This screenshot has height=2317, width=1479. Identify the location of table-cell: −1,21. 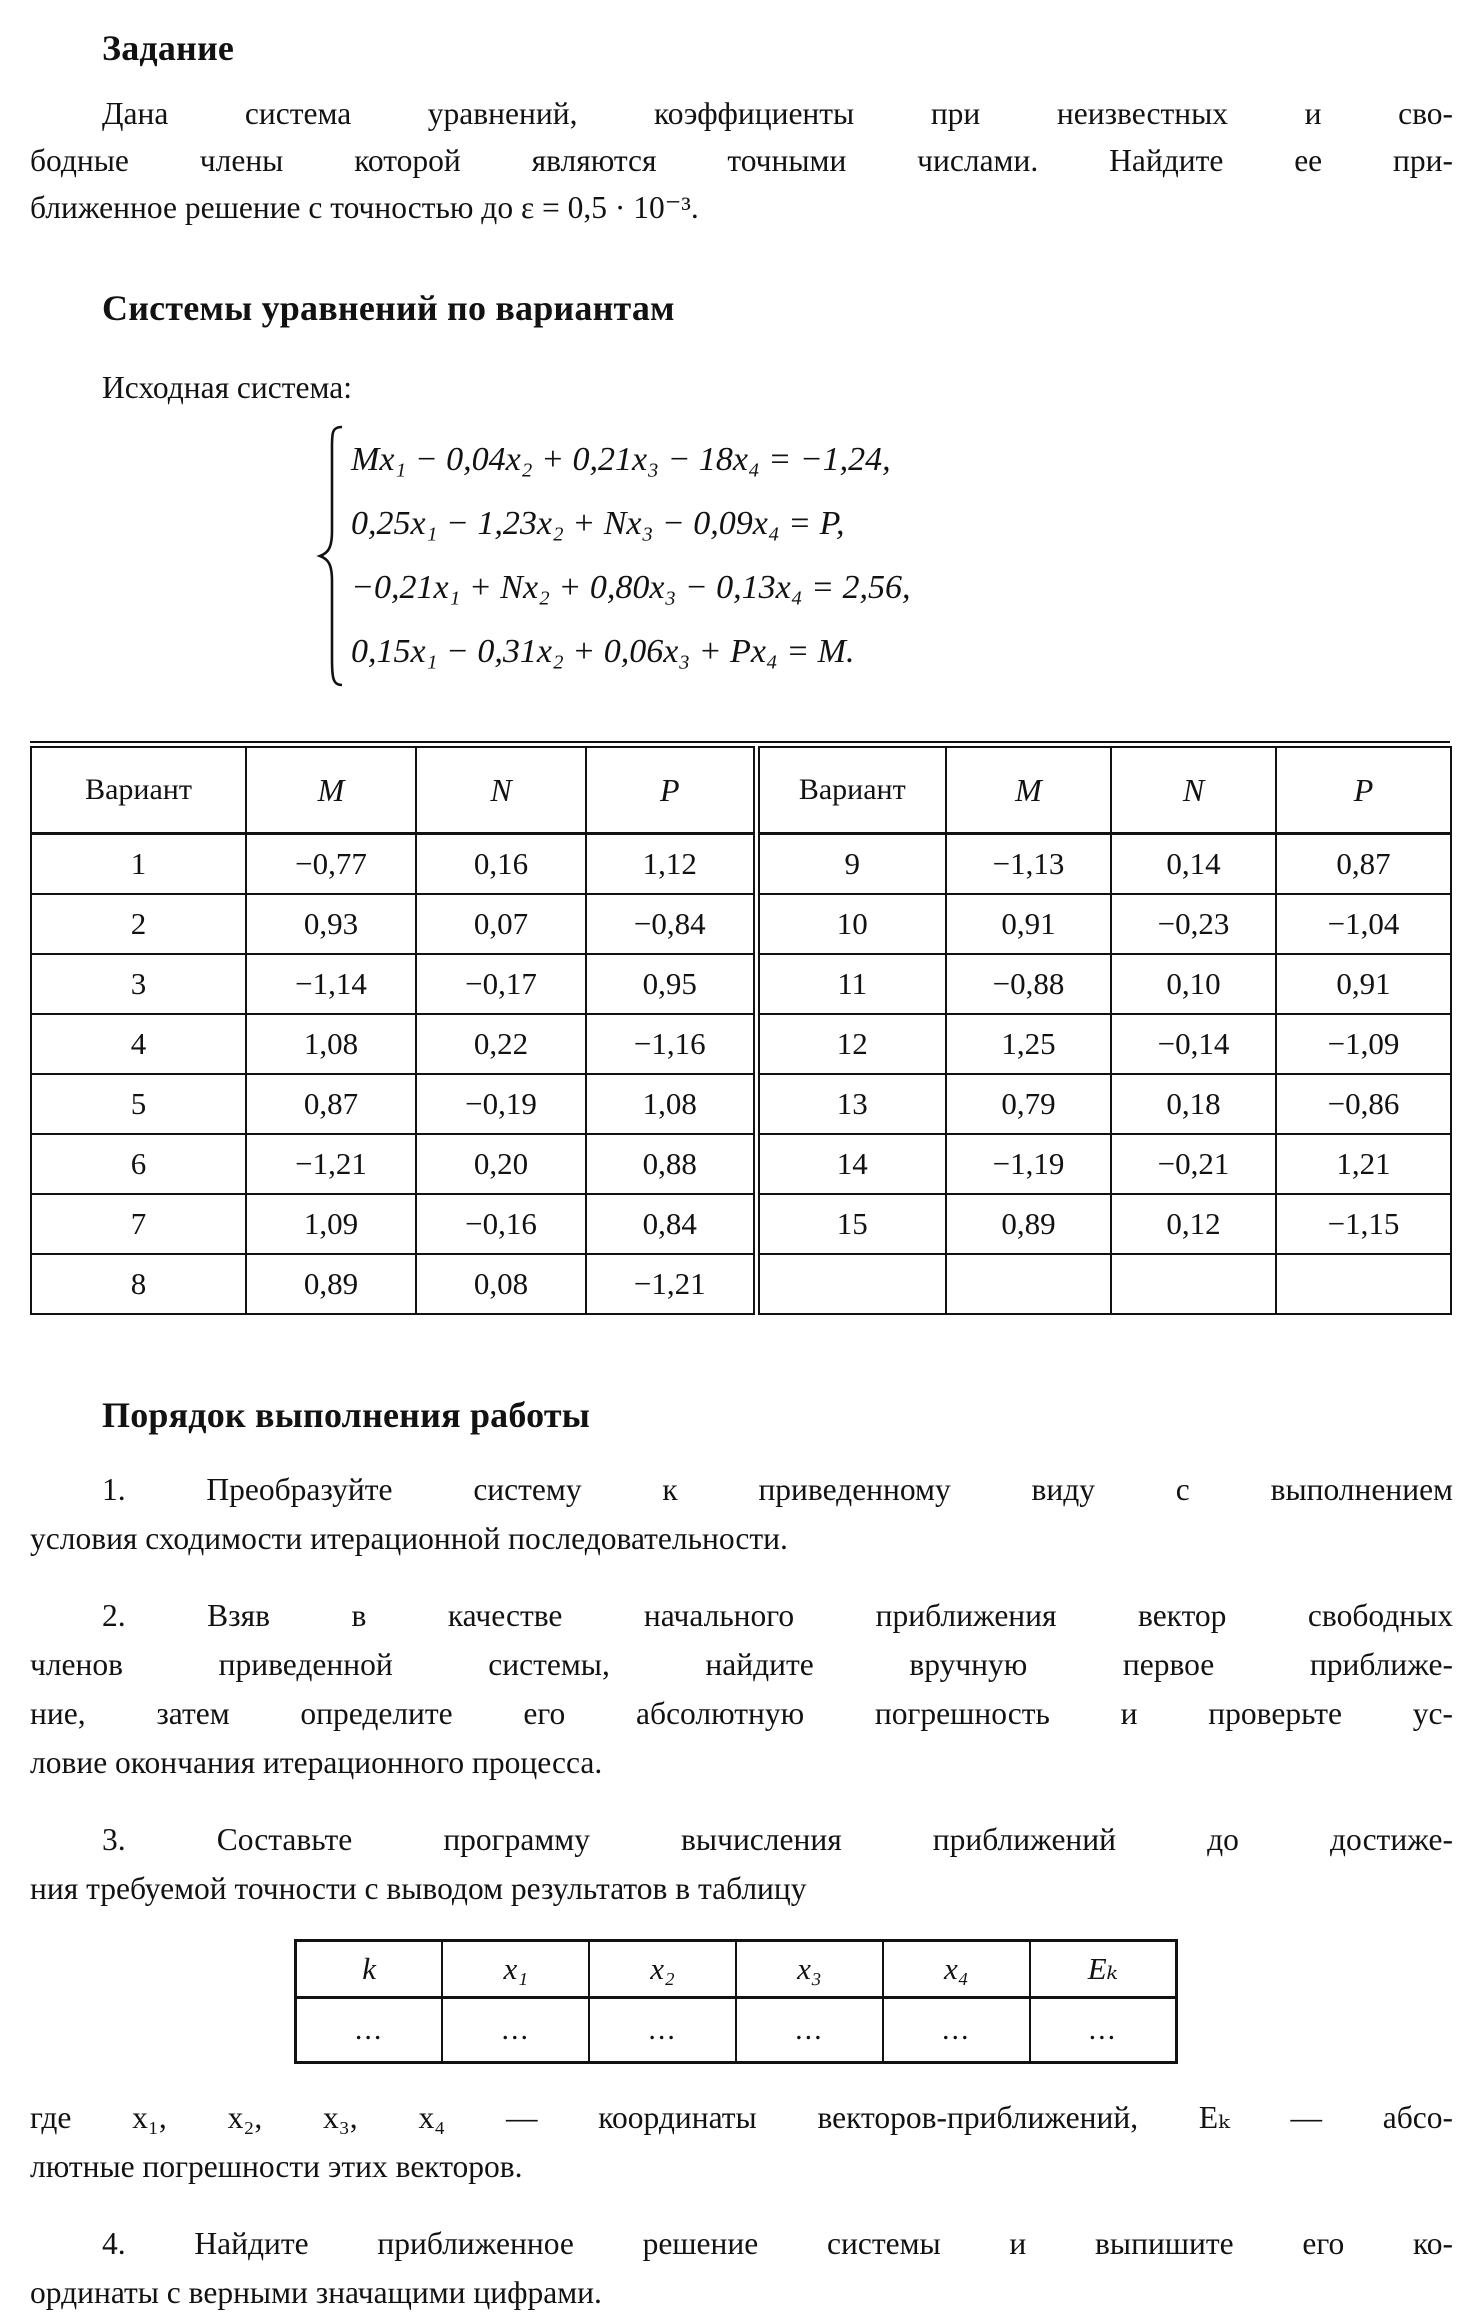
(671, 1284).